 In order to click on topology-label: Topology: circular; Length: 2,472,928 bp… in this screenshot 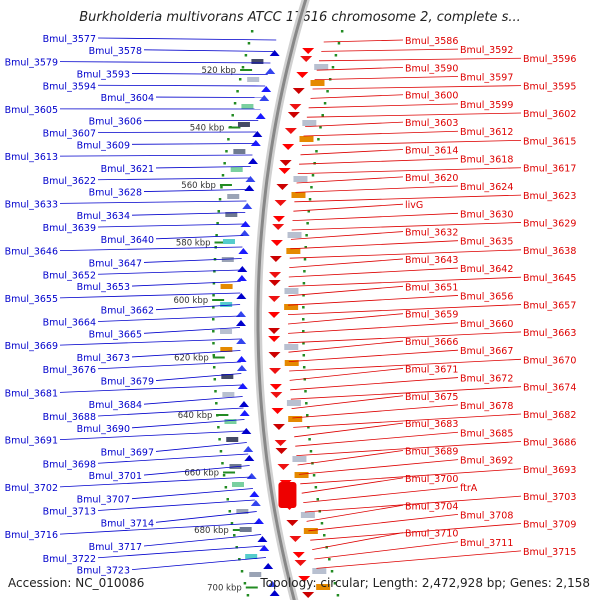, I will do `click(425, 583)`.